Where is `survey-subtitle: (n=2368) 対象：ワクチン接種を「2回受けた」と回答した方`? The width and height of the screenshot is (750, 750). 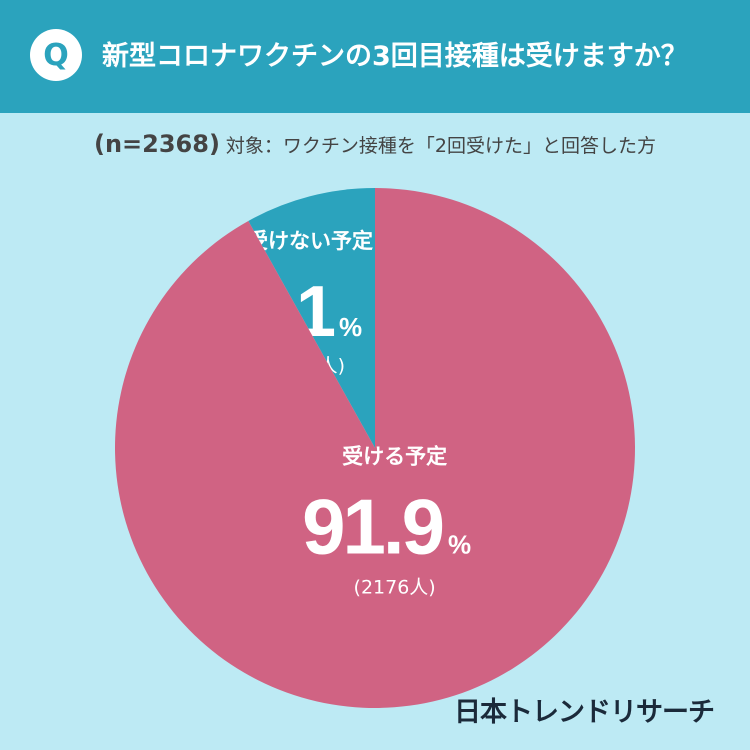
survey-subtitle: (n=2368) 対象：ワクチン接種を「2回受けた」と回答した方 is located at coordinates (375, 144).